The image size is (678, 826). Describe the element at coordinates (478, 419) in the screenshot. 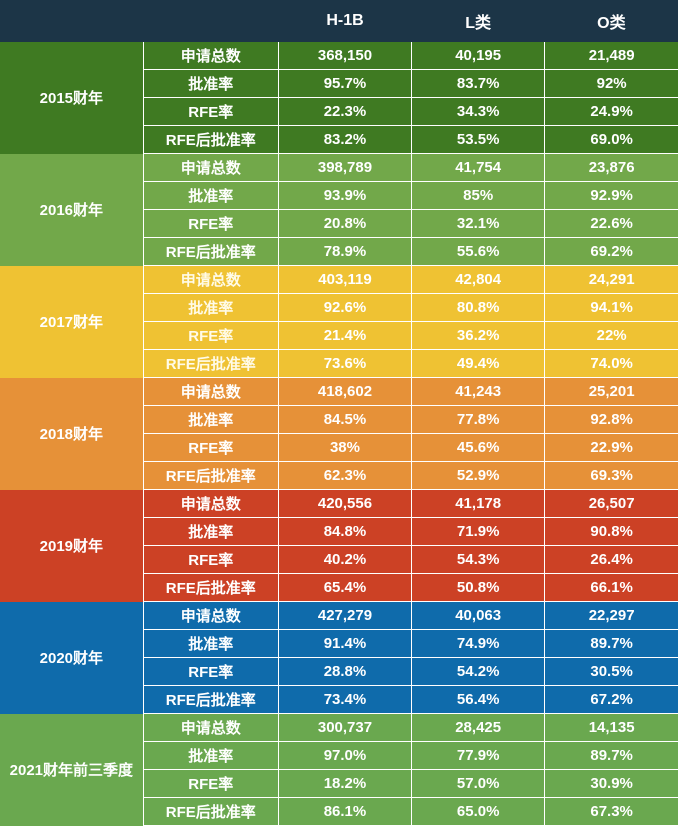

I see `l-value: 77.8%` at that location.